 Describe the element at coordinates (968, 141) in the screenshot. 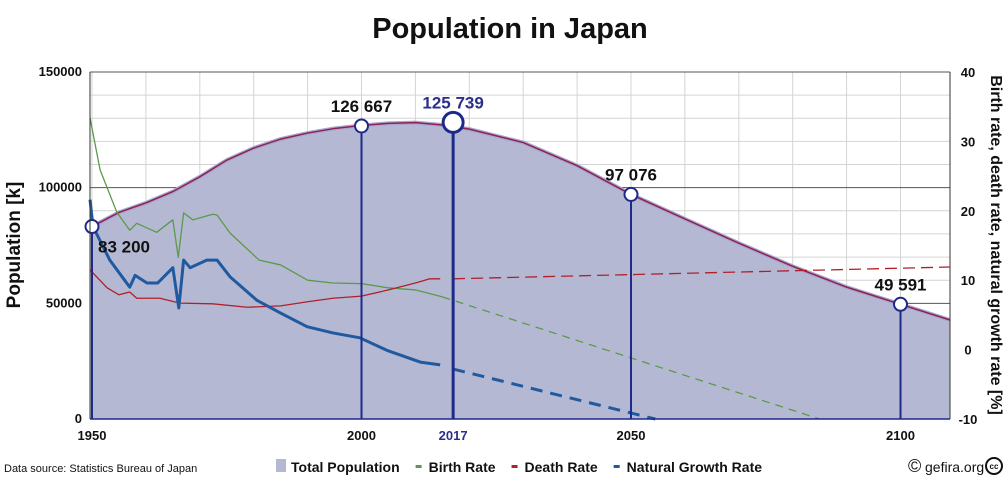

I see `y2-tick-label: 30` at that location.